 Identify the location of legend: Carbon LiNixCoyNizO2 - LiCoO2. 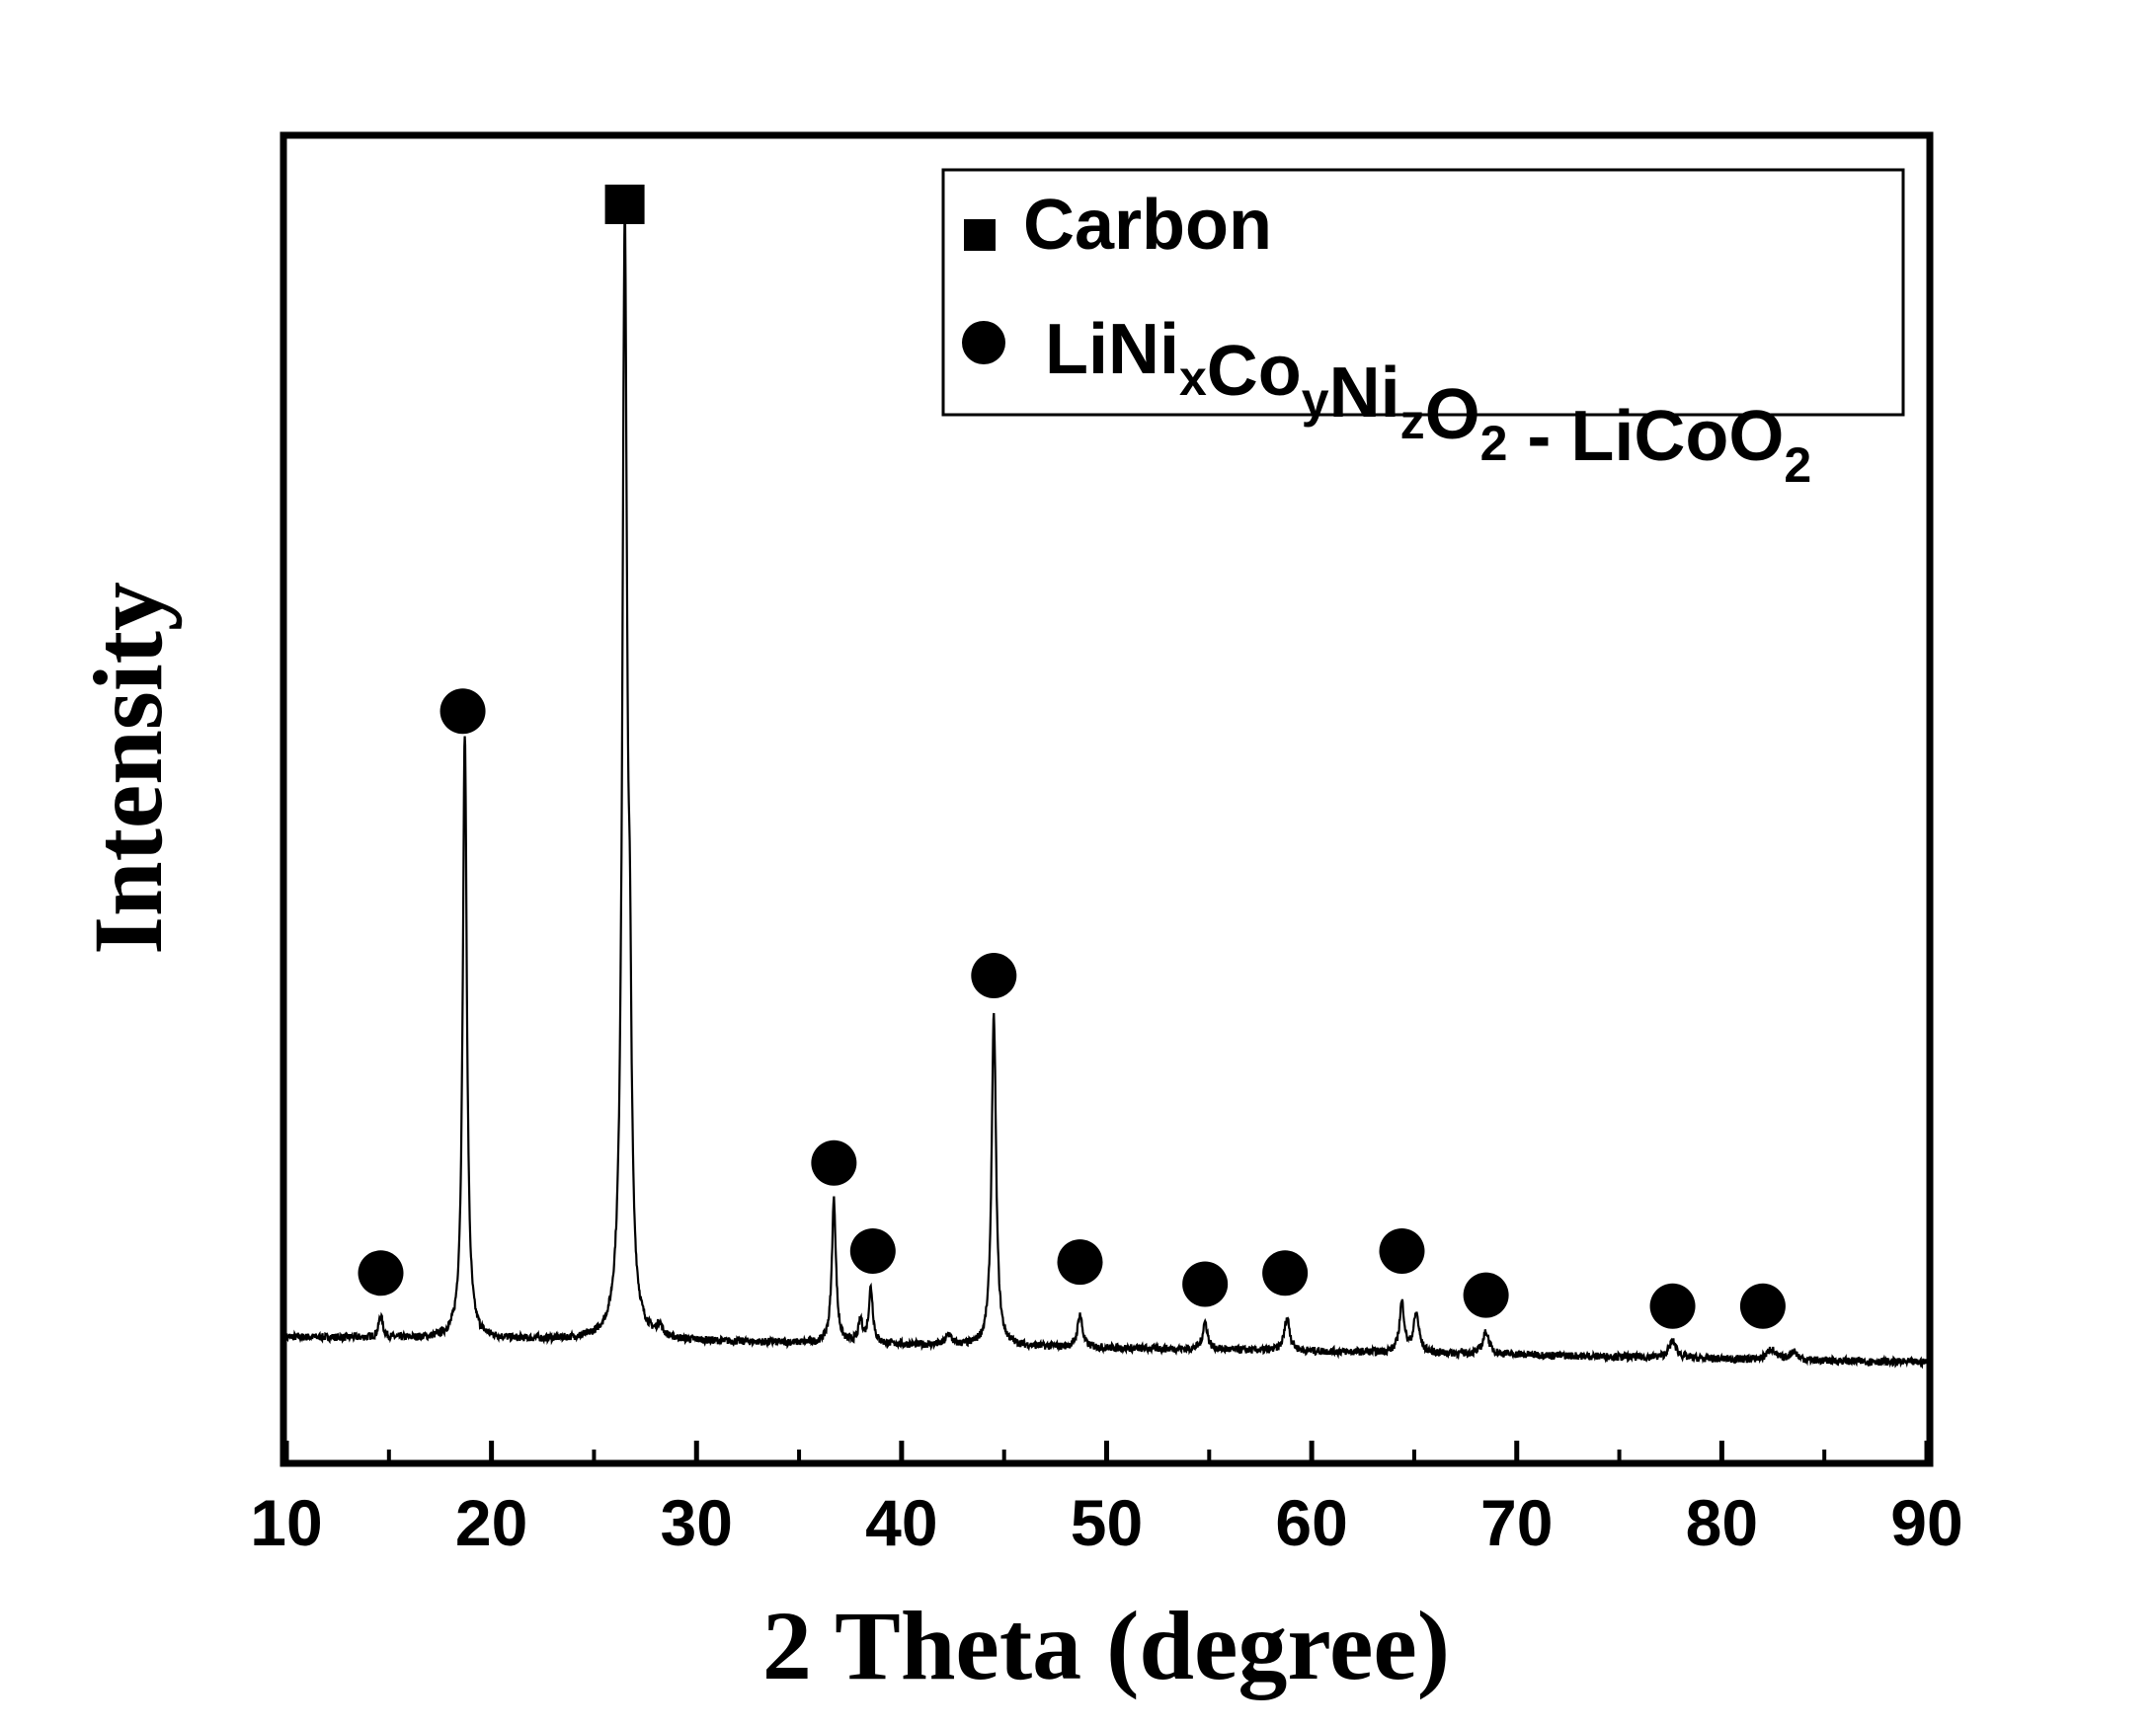
(1423, 330).